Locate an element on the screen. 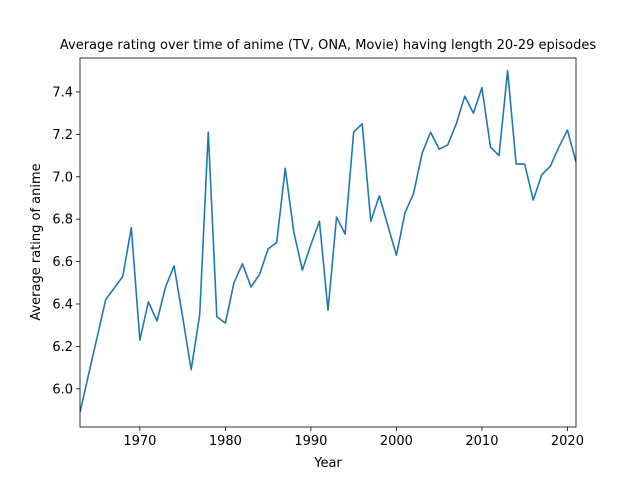 This screenshot has width=640, height=480. y-tick-label: 6.6 is located at coordinates (62, 262).